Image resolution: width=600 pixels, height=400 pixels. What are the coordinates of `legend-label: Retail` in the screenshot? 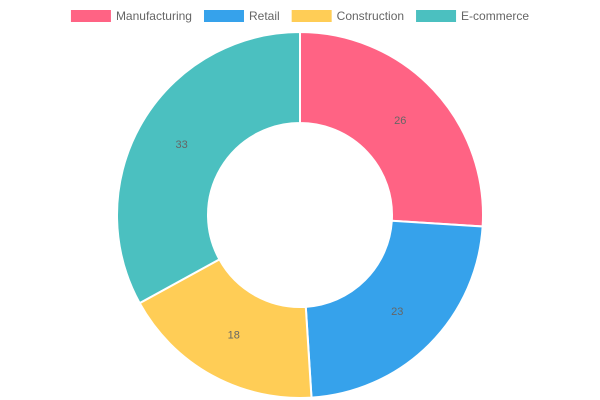 It's located at (264, 16).